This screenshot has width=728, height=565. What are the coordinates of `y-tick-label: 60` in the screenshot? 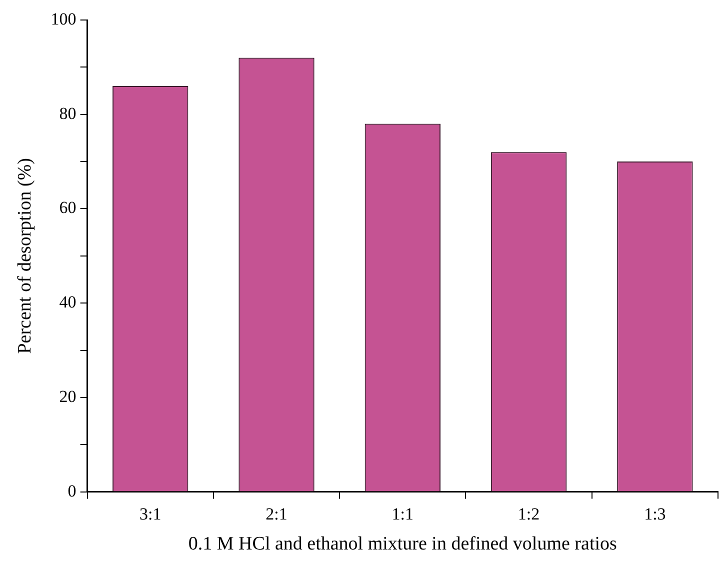 It's located at (67, 208).